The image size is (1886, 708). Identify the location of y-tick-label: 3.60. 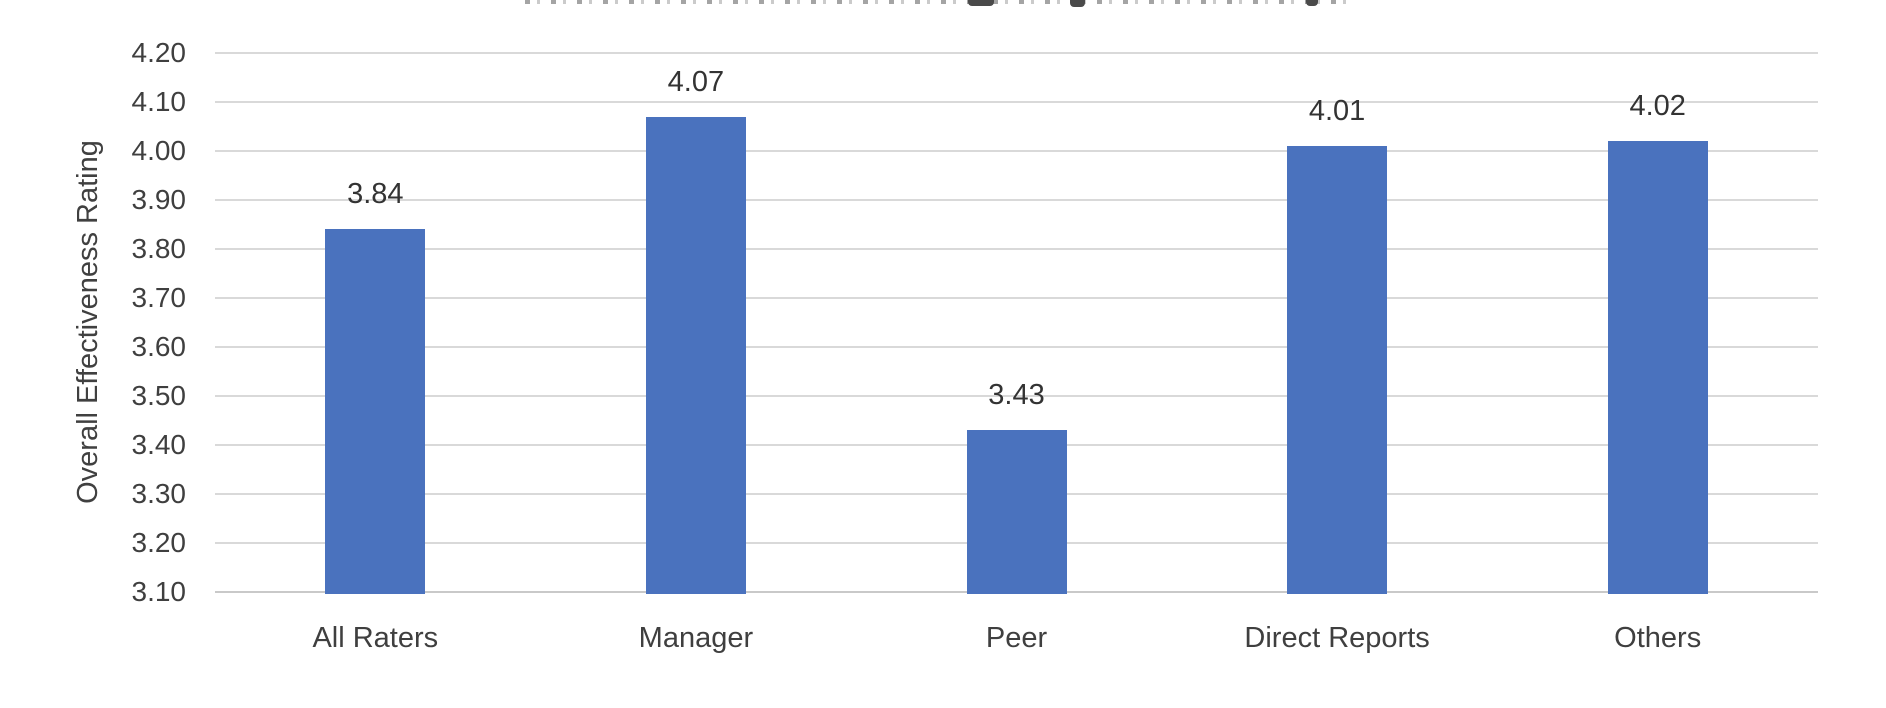
(159, 346).